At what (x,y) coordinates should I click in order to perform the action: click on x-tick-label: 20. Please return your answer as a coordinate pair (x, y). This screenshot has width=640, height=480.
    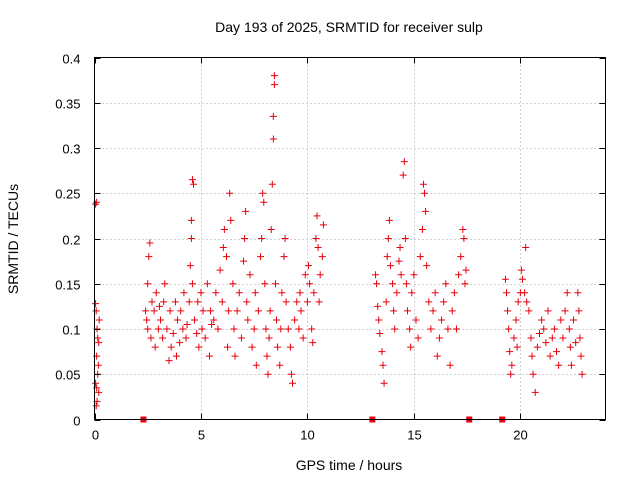
    Looking at the image, I should click on (520, 435).